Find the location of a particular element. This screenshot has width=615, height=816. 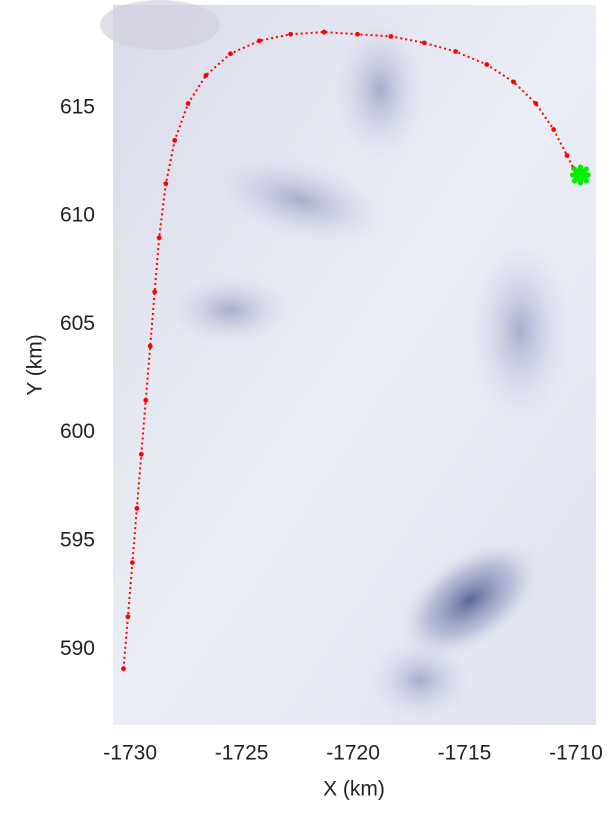

x-tick-label: -1730 is located at coordinates (130, 753).